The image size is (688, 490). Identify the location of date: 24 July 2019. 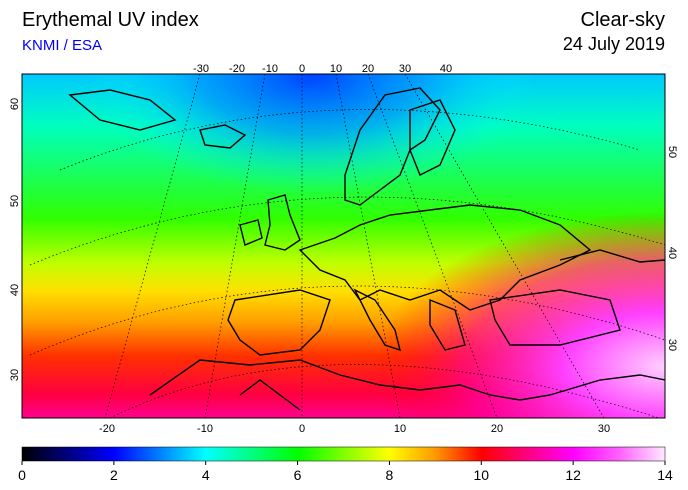
(614, 44).